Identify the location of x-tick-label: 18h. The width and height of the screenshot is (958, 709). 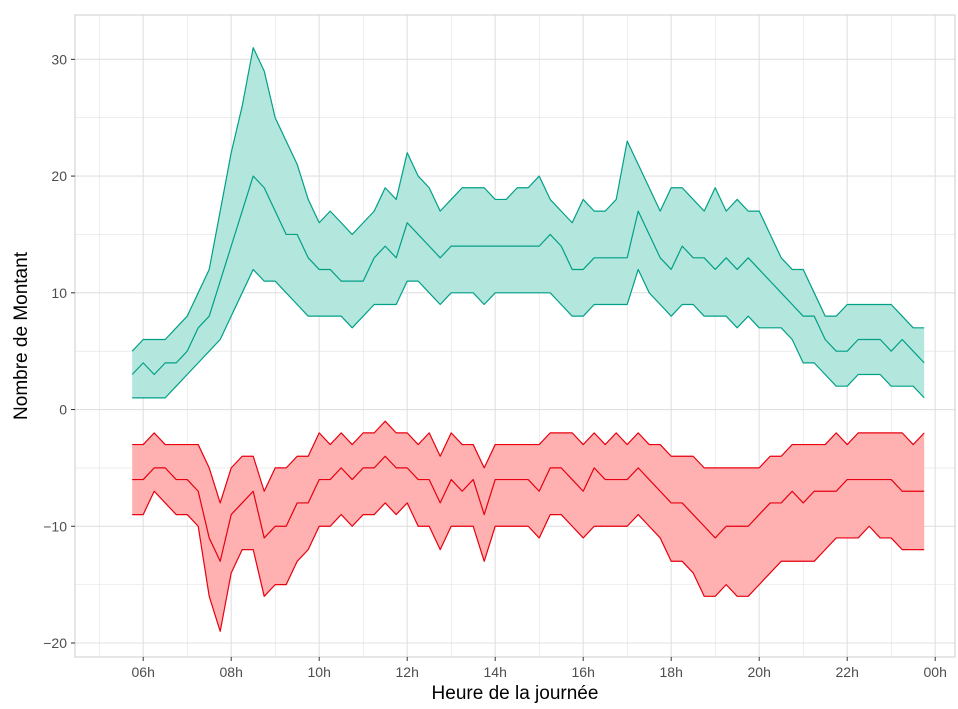
(671, 672).